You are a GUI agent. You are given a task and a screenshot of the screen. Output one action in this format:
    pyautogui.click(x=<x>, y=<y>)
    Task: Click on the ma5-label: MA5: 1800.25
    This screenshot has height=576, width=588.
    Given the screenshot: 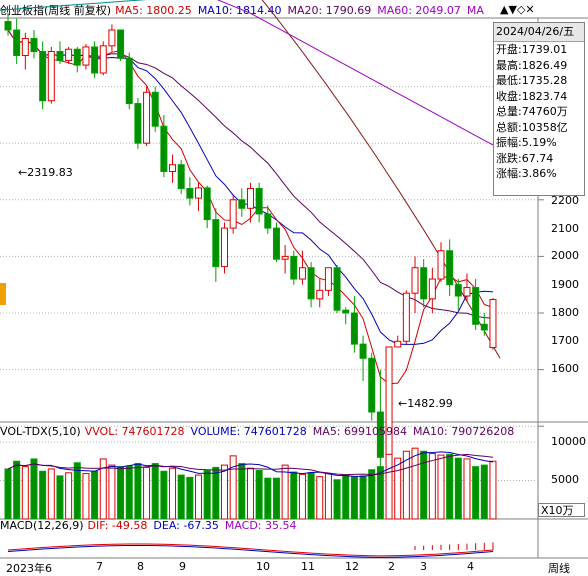 What is the action you would take?
    pyautogui.click(x=153, y=10)
    